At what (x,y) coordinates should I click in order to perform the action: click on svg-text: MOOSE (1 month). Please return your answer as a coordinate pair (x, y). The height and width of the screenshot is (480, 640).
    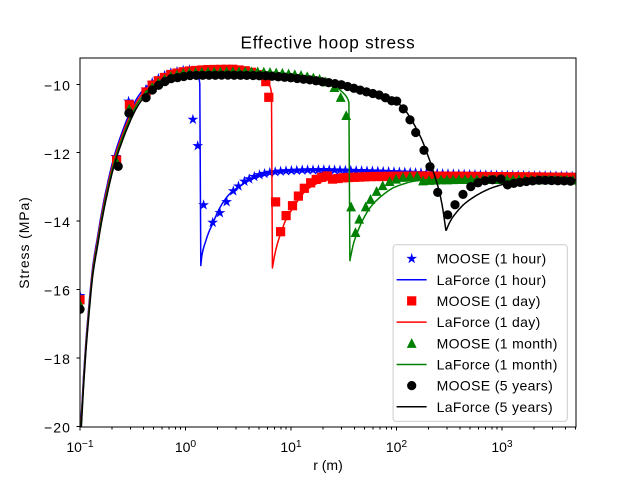
    Looking at the image, I should click on (497, 343).